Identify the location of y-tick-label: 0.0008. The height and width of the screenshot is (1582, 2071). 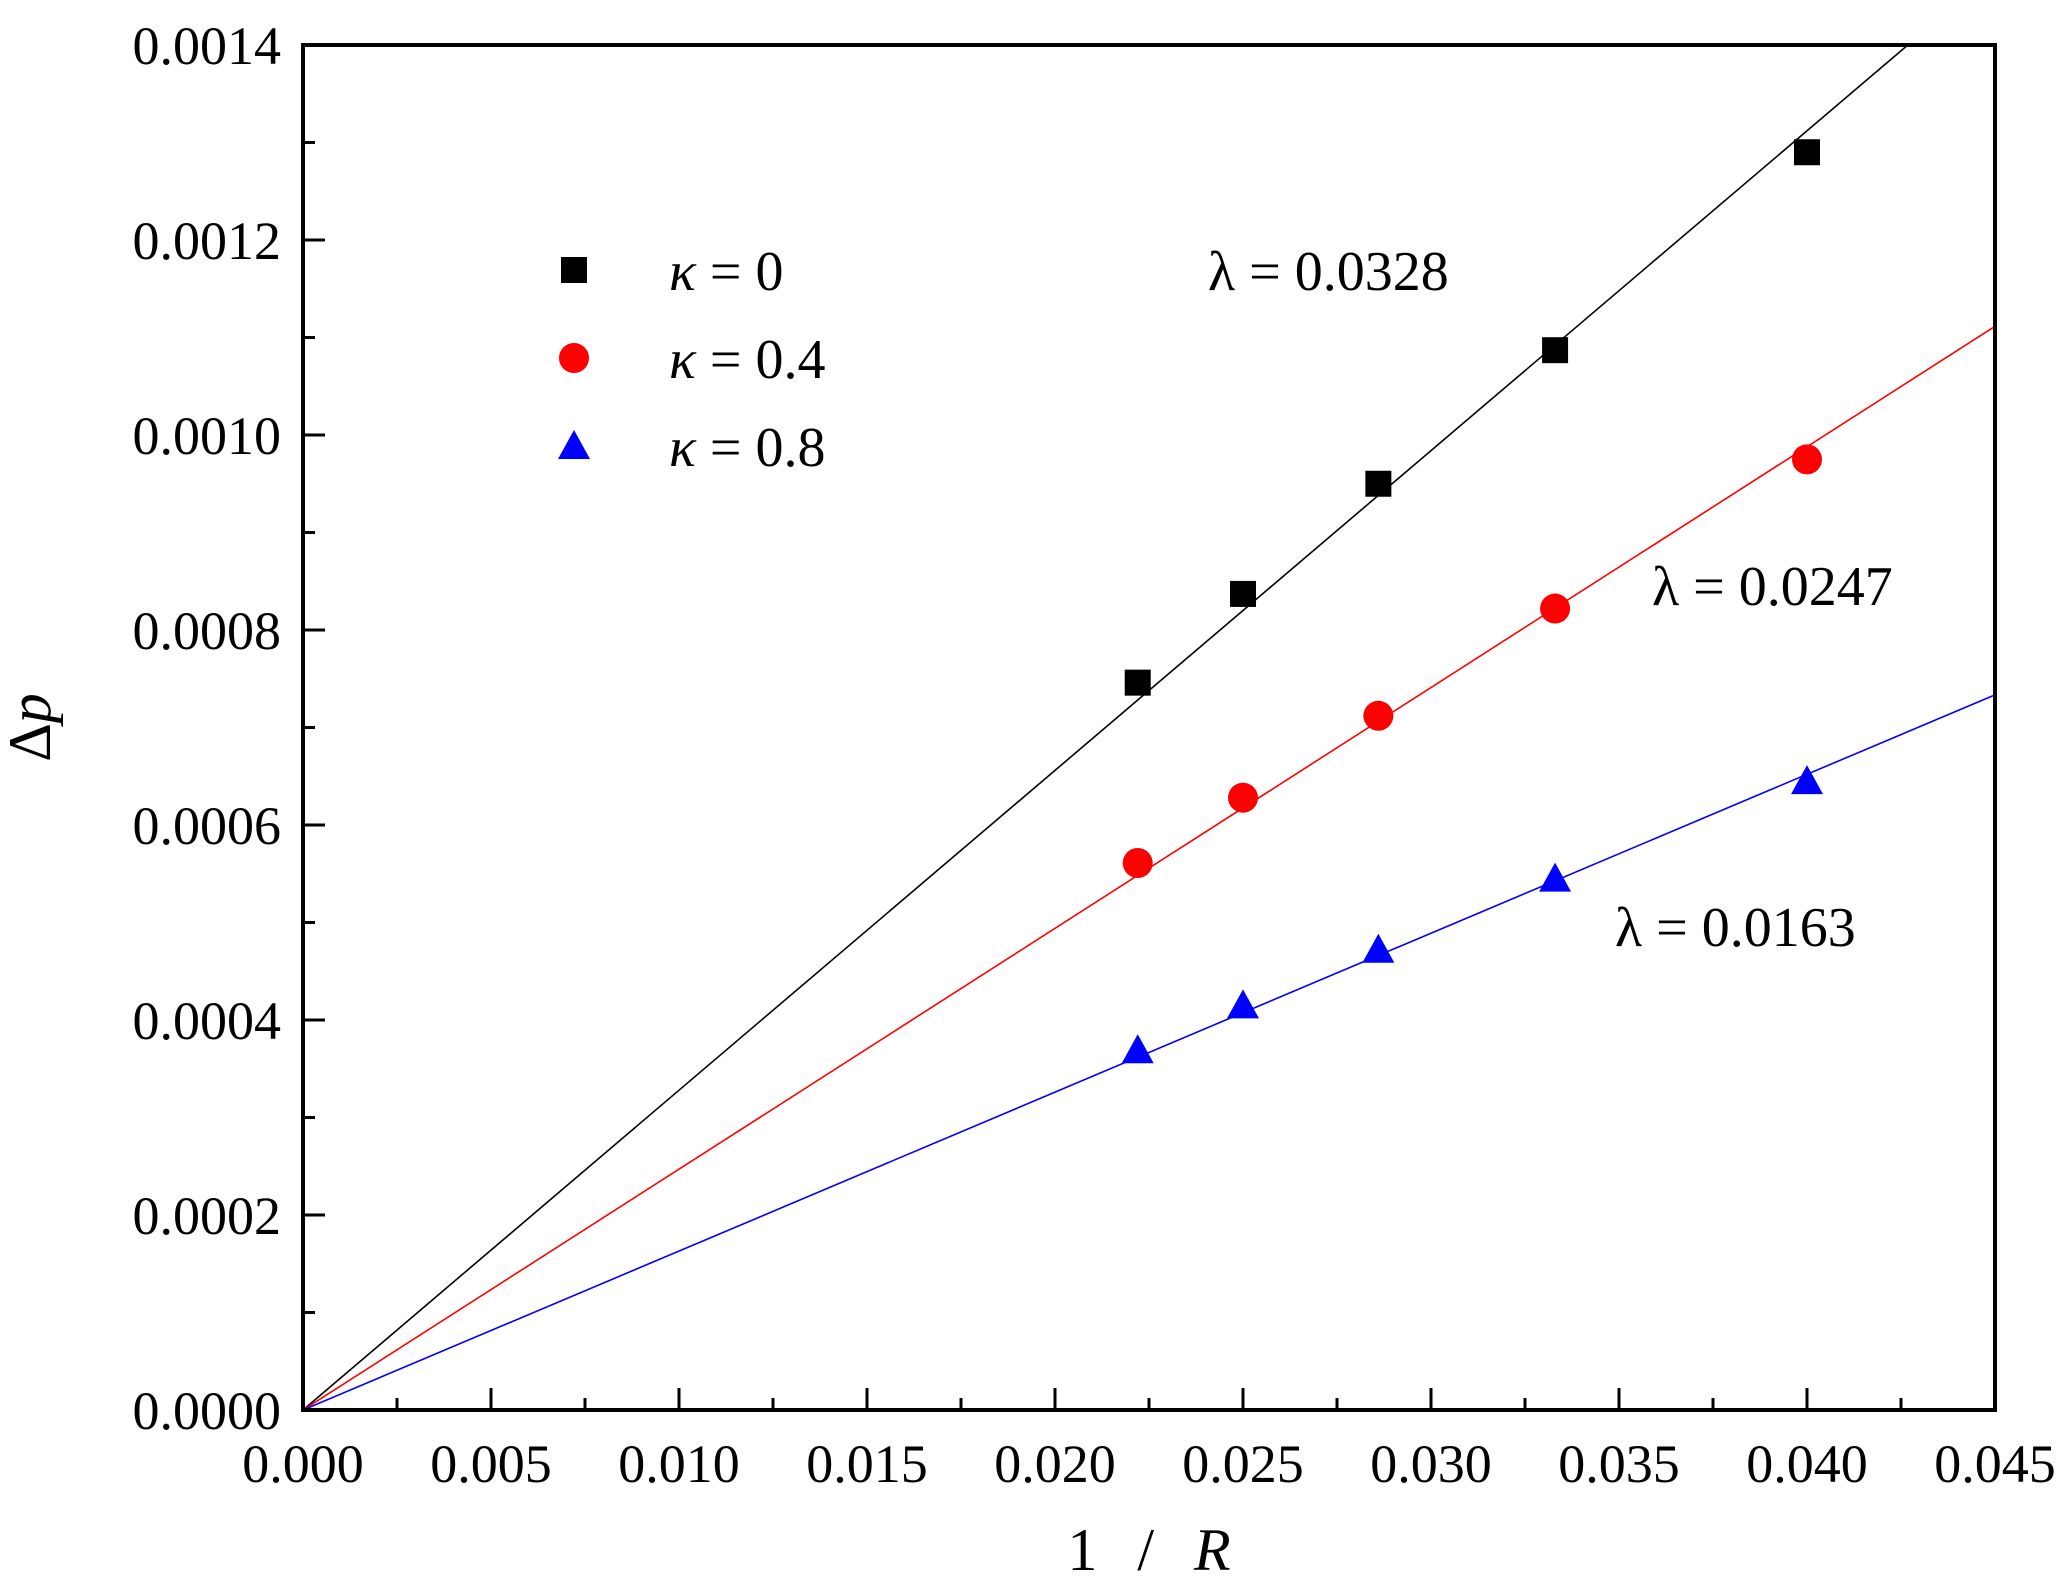
(207, 631).